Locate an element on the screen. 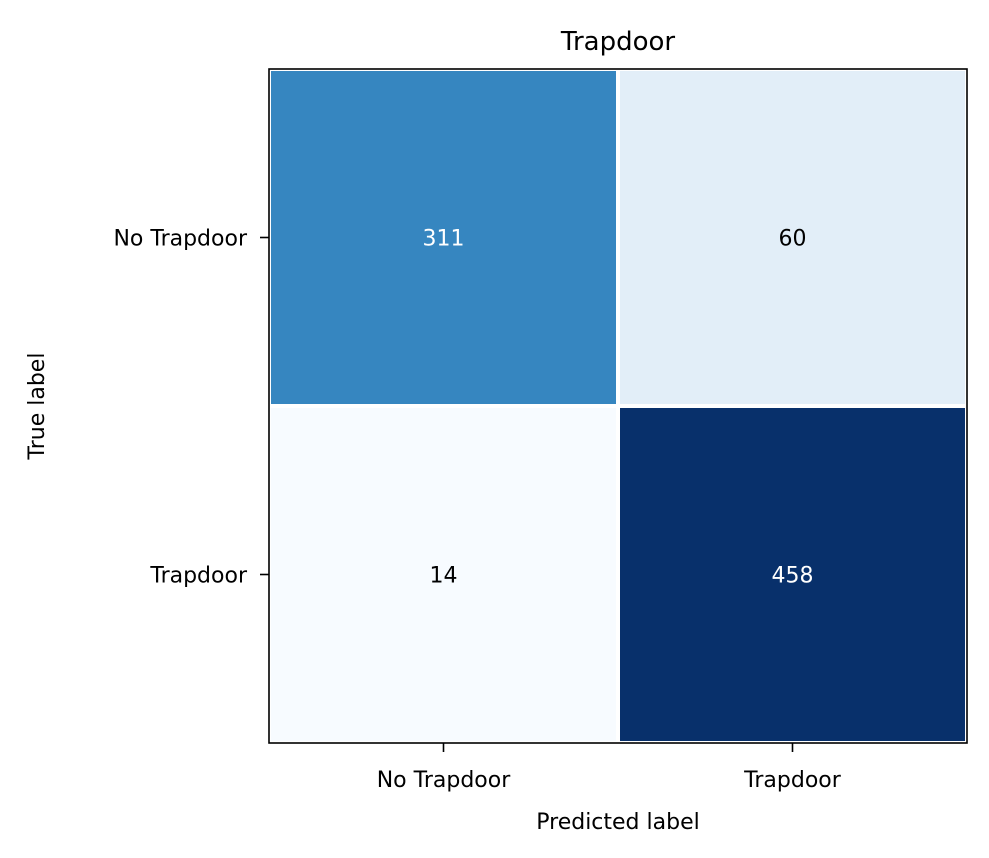  heatmap-cell-label-r0-c0: 311 is located at coordinates (444, 239).